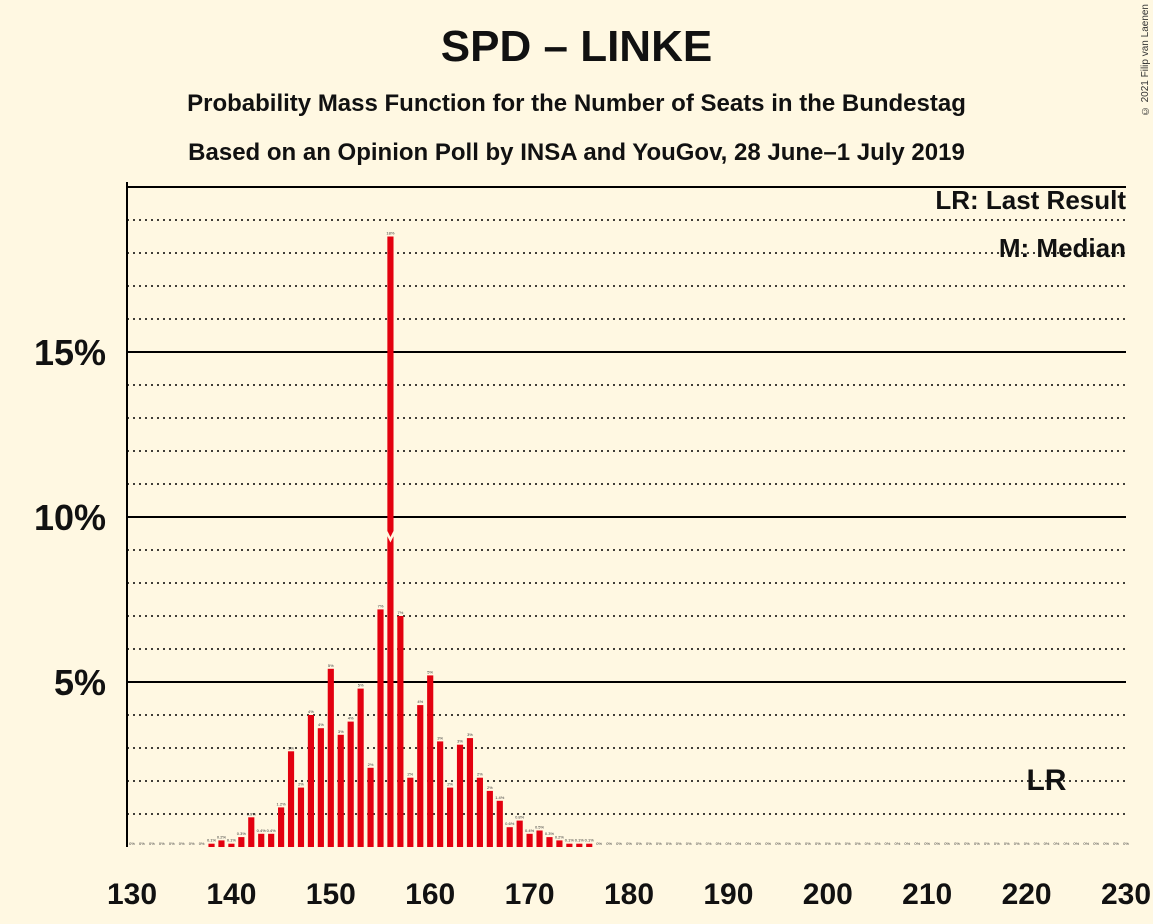 The image size is (1153, 924). What do you see at coordinates (576, 46) in the screenshot?
I see `chart-title: SPD – LINKE` at bounding box center [576, 46].